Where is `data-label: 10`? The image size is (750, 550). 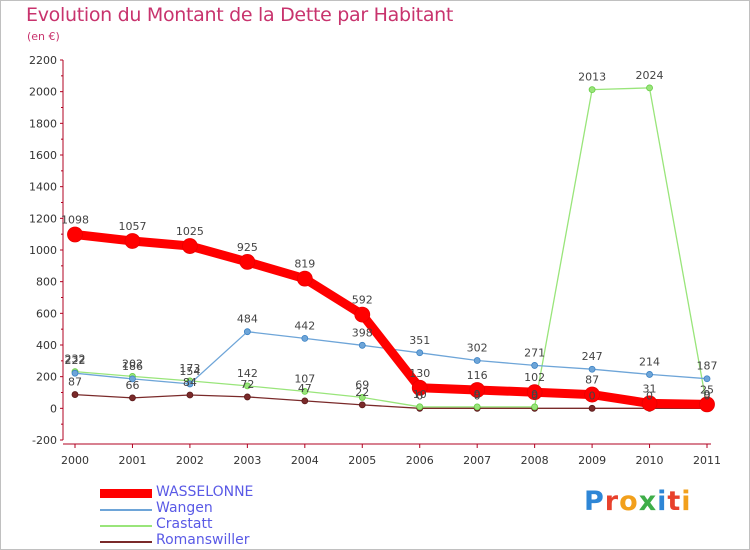 data-label: 10 is located at coordinates (420, 394).